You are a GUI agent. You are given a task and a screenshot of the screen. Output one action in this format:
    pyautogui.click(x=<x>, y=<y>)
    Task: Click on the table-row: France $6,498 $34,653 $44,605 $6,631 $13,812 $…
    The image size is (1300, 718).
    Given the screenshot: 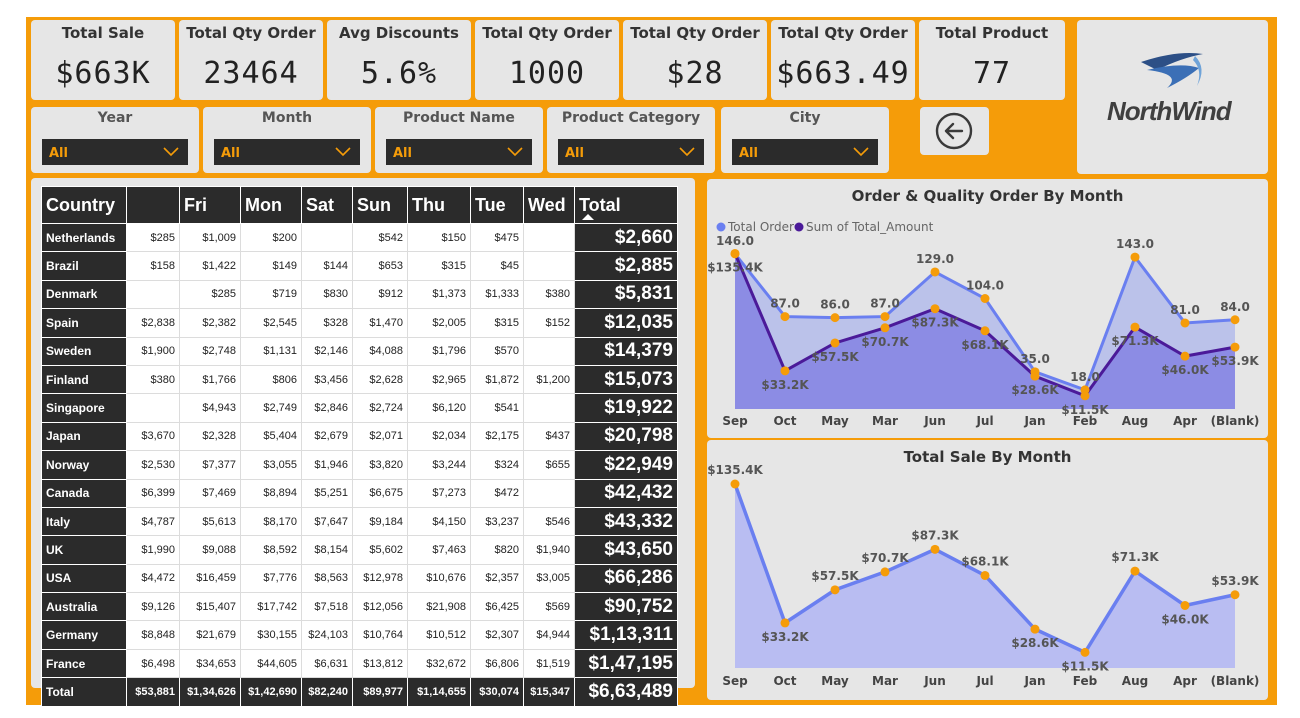 What is the action you would take?
    pyautogui.click(x=359, y=663)
    